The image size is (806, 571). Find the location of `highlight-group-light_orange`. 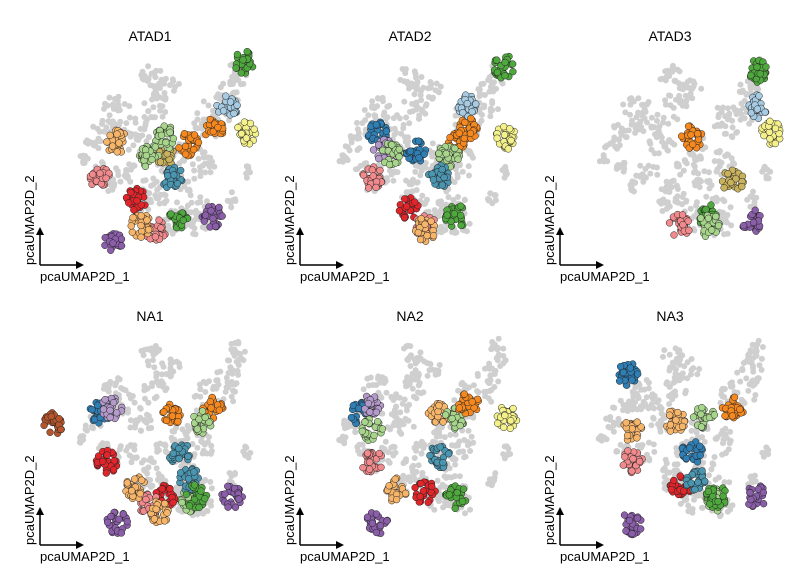

highlight-group-light_orange is located at coordinates (654, 425).